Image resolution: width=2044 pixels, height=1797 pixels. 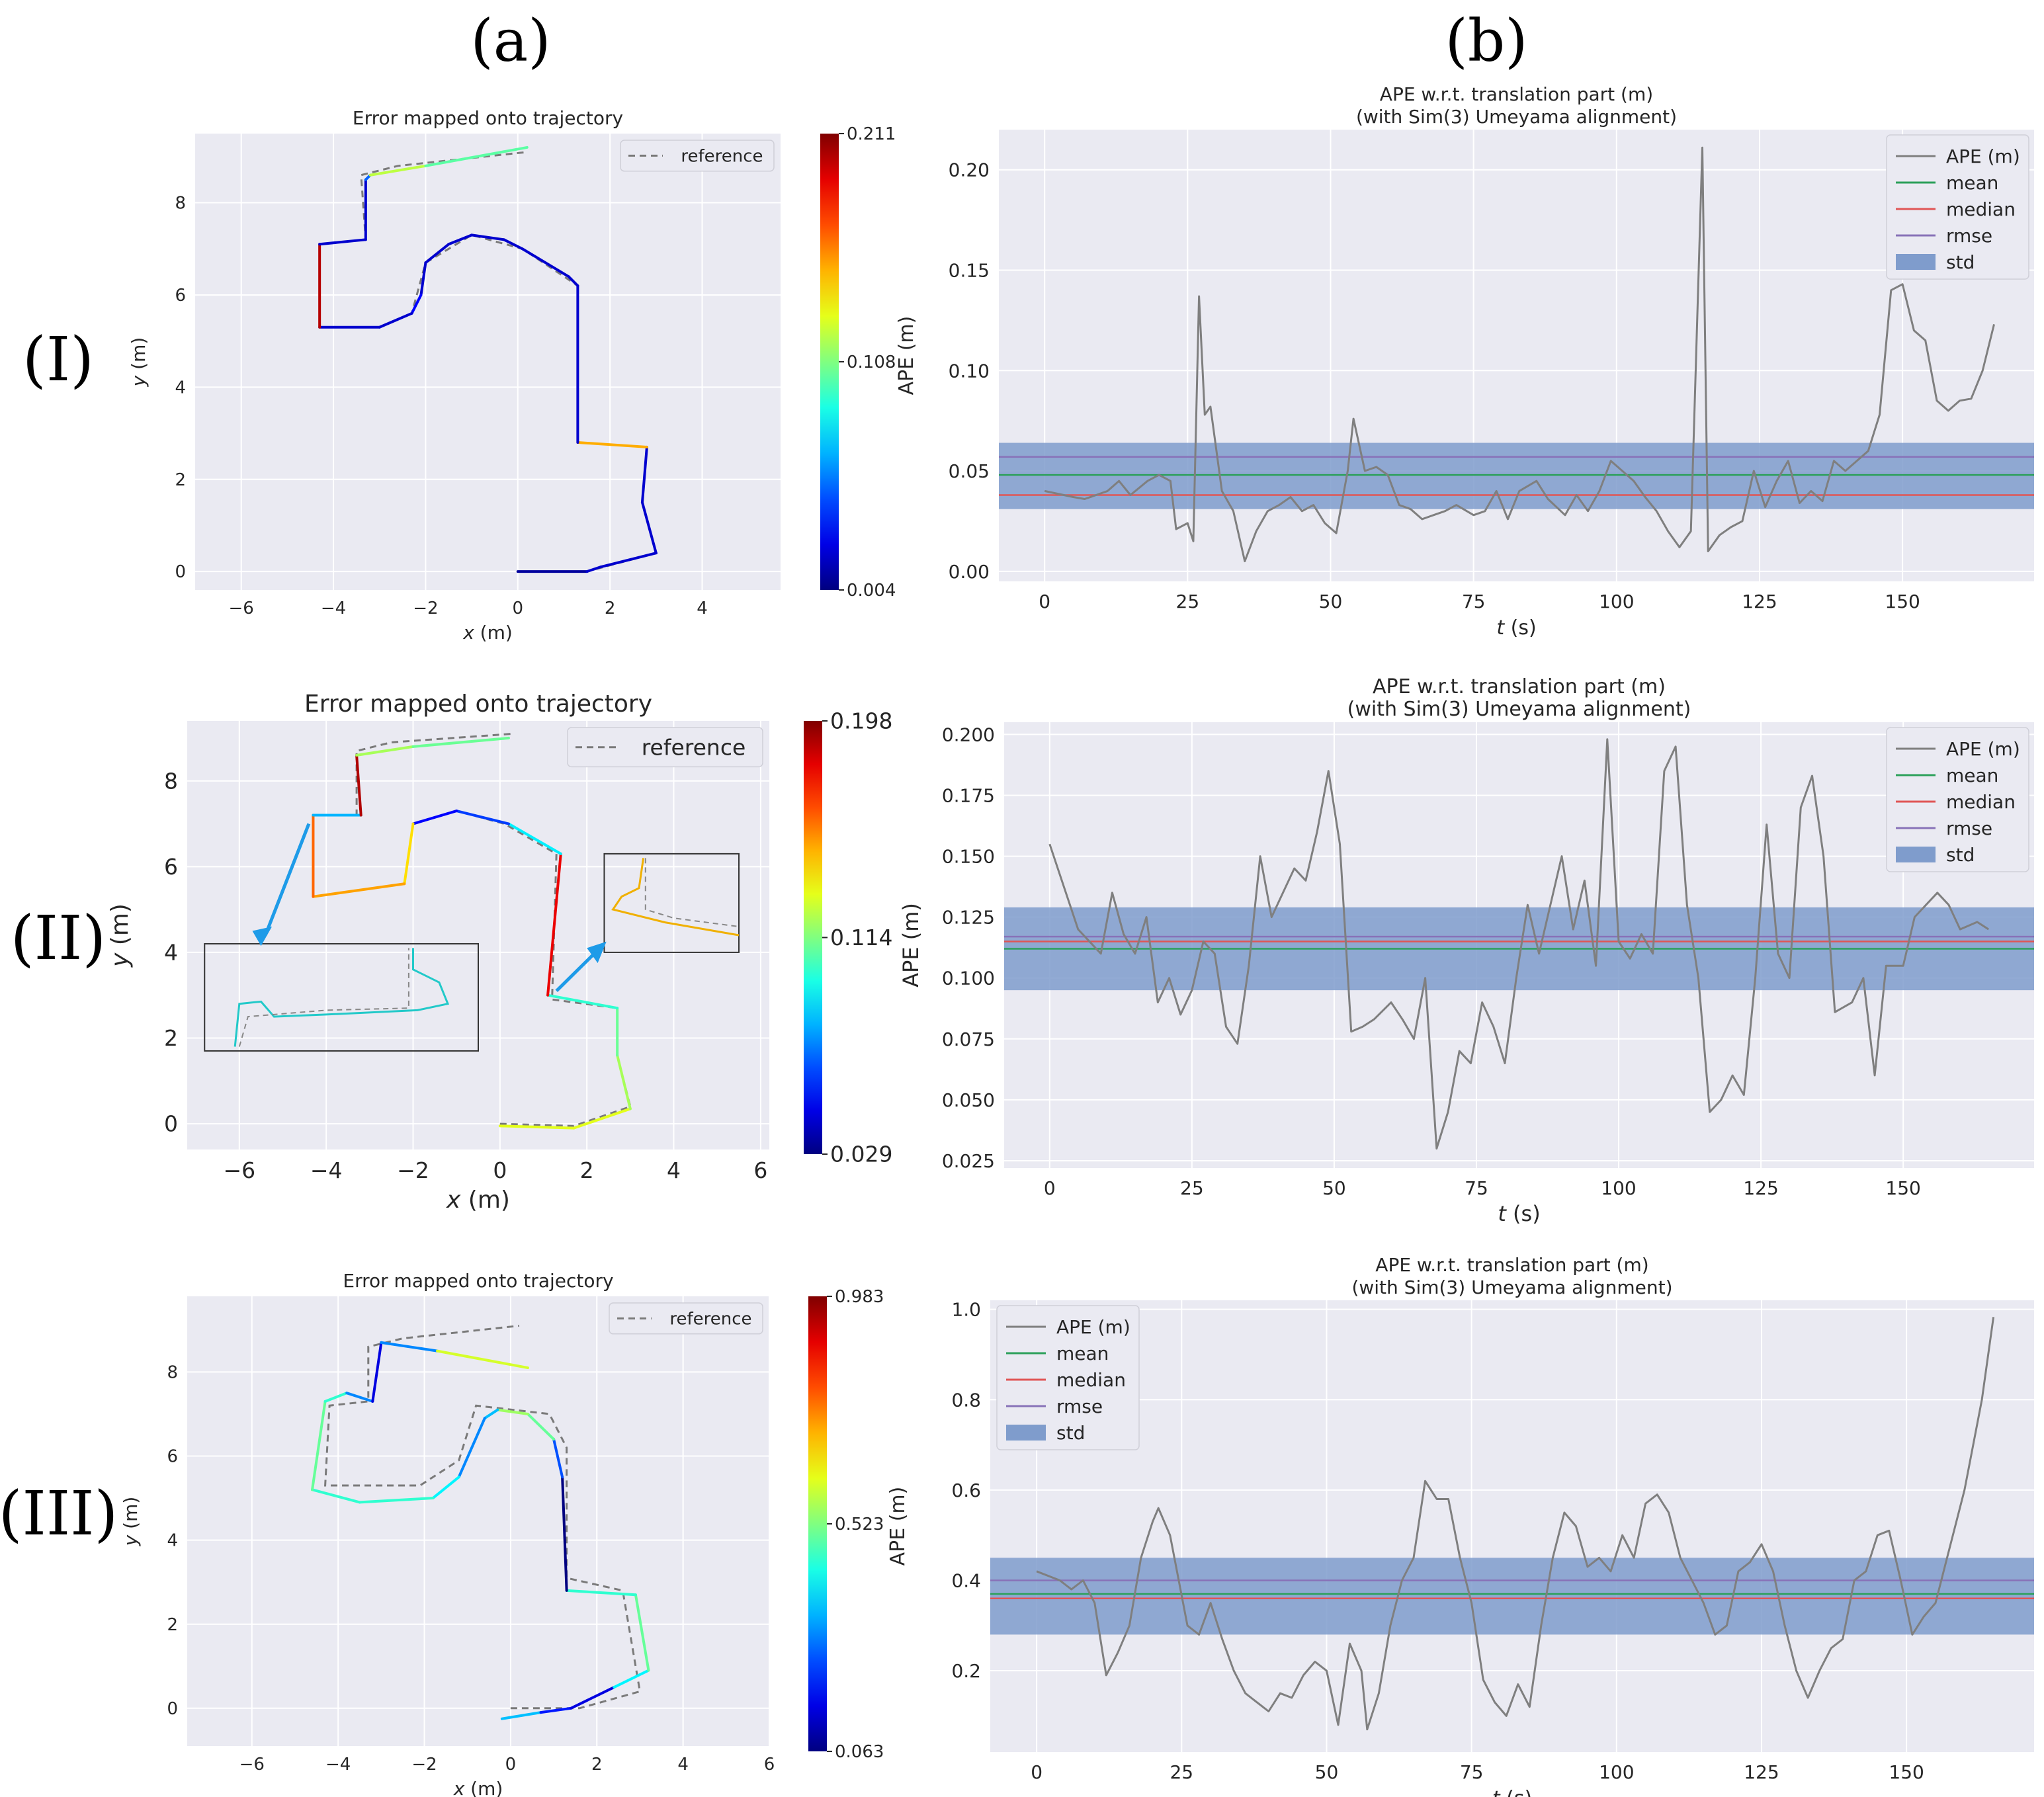 I want to click on callout-arrow-right, so click(x=576, y=972).